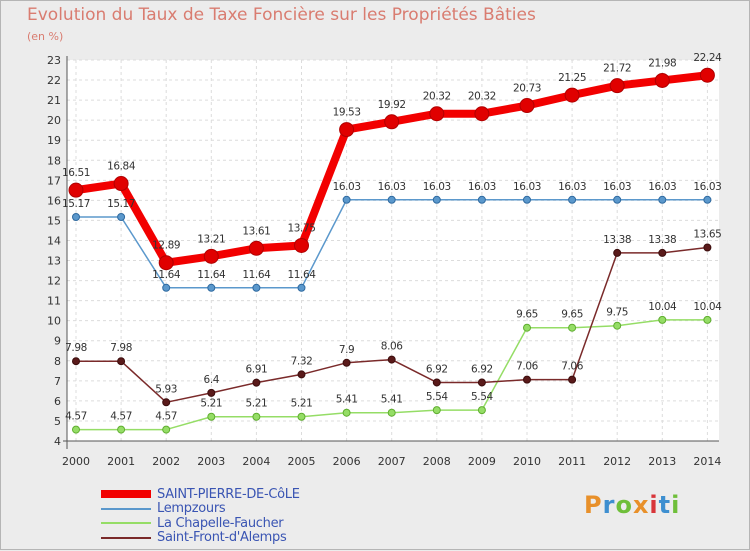 The height and width of the screenshot is (551, 750). What do you see at coordinates (624, 505) in the screenshot?
I see `logo-letter: o` at bounding box center [624, 505].